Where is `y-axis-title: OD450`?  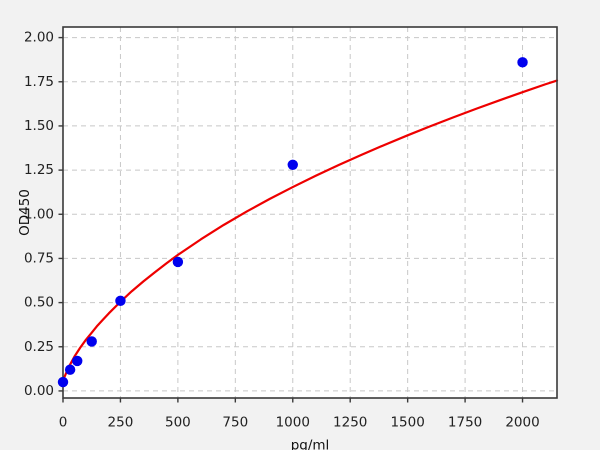
y-axis-title: OD450 is located at coordinates (25, 212).